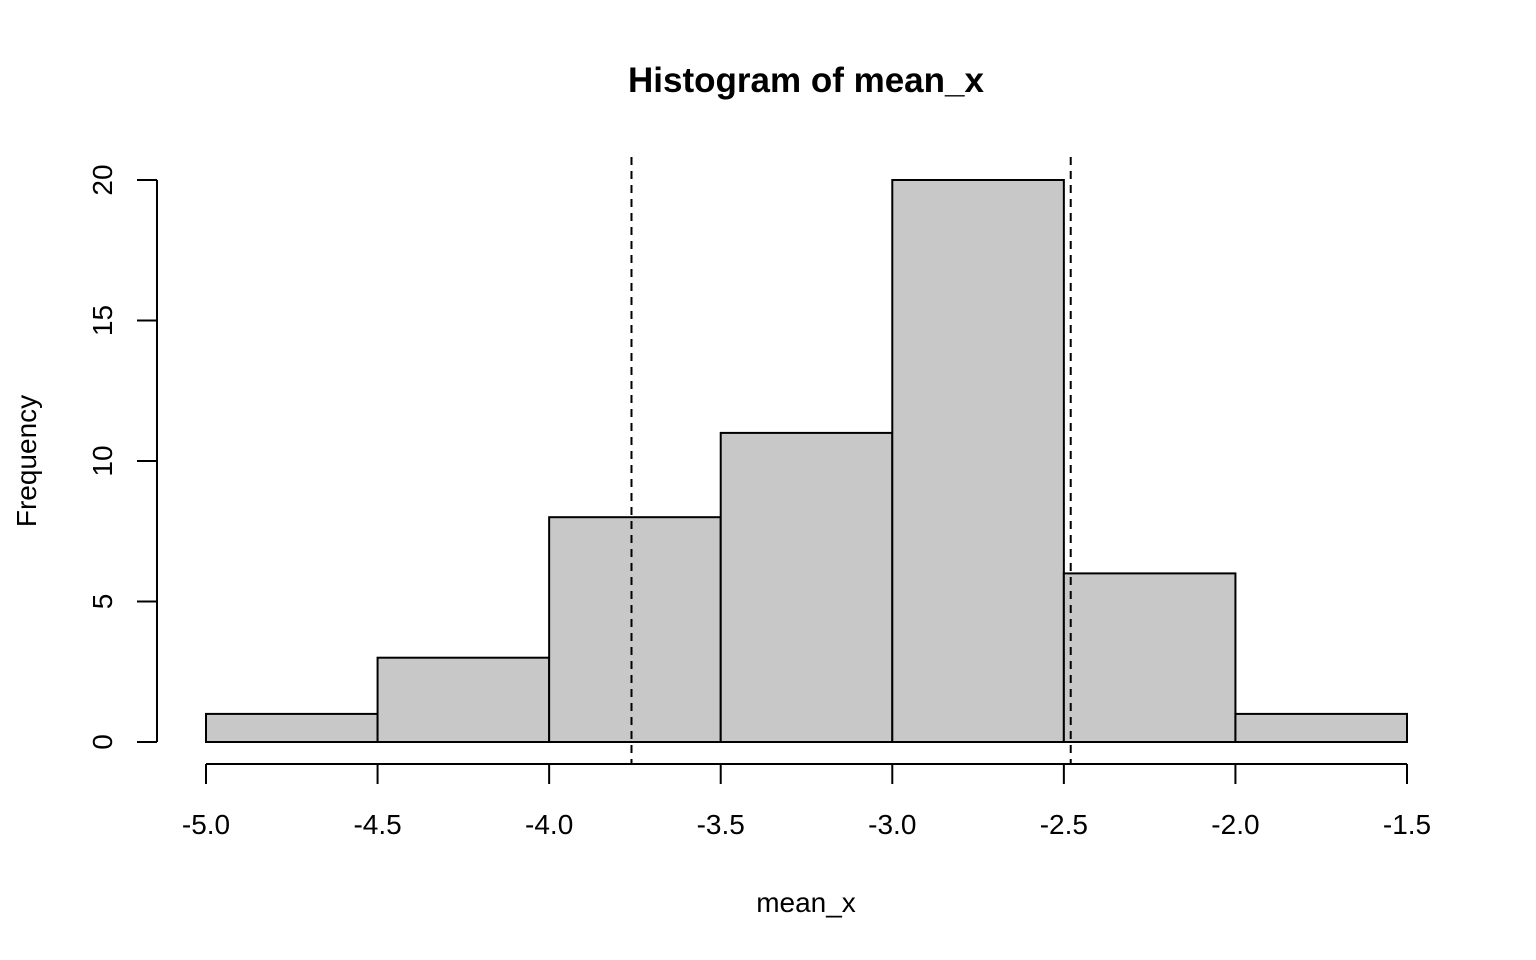  What do you see at coordinates (1064, 824) in the screenshot?
I see `x-tick-label-5: -2.5` at bounding box center [1064, 824].